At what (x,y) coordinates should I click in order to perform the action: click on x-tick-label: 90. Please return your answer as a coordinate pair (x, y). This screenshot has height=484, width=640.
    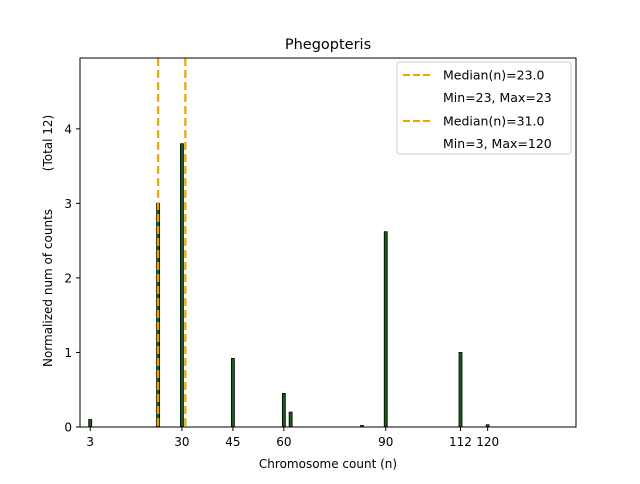
    Looking at the image, I should click on (385, 442).